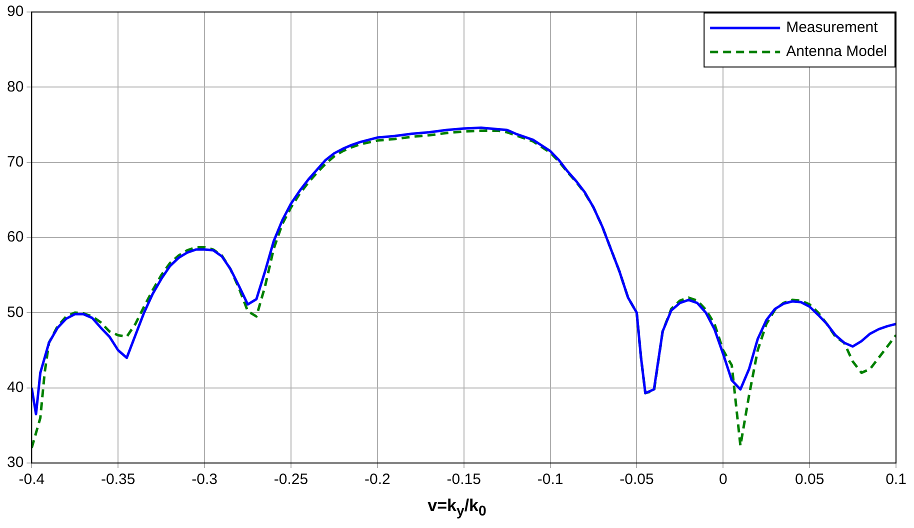 This screenshot has width=914, height=528. What do you see at coordinates (205, 479) in the screenshot?
I see `x-tick-label: -0.3` at bounding box center [205, 479].